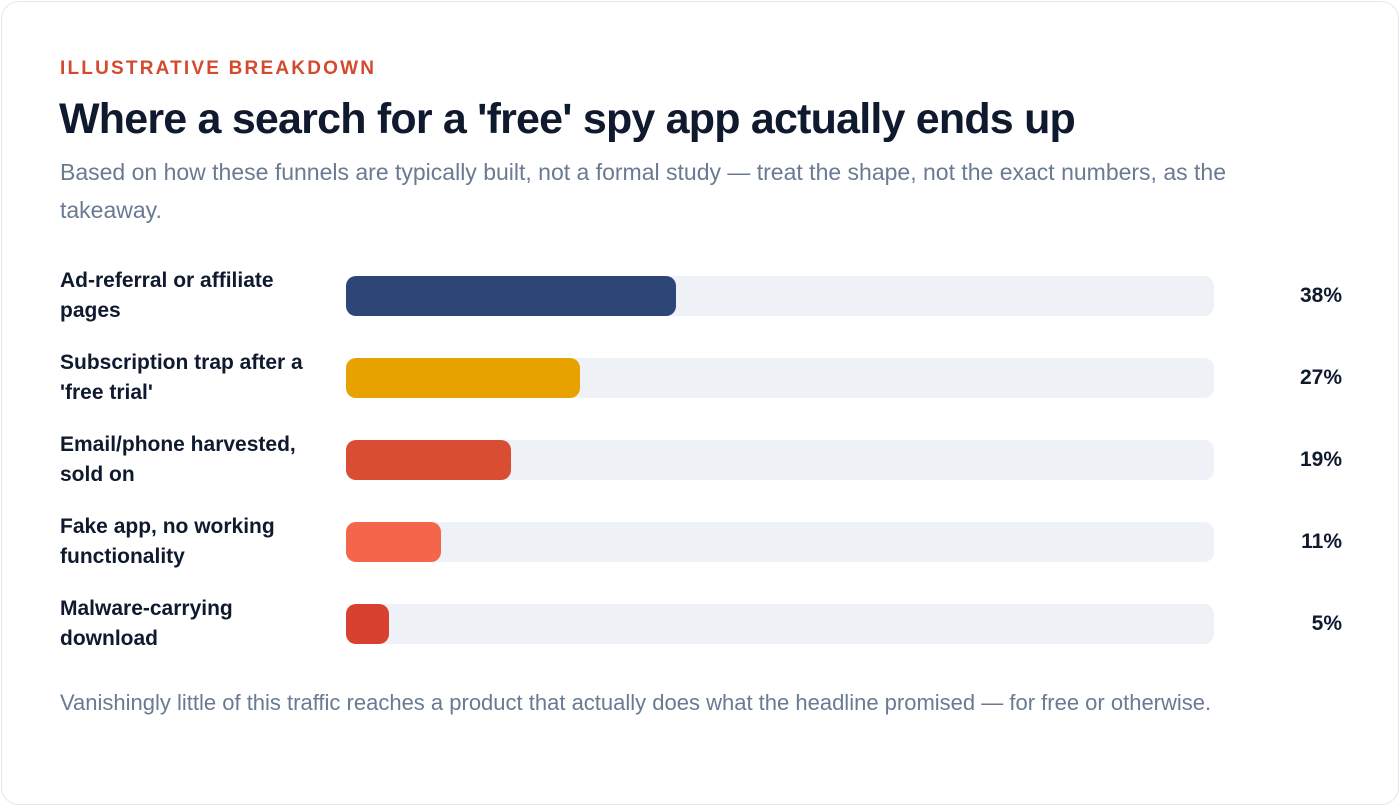 The image size is (1400, 808). I want to click on category-label: Email/phone harvested, sold on, so click(178, 459).